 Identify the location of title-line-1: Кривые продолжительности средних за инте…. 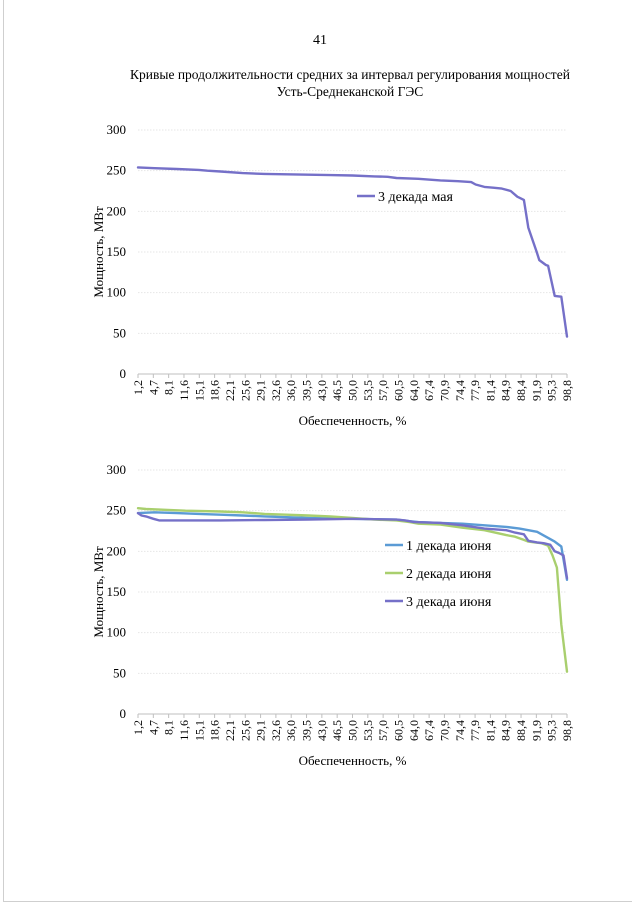
(350, 74).